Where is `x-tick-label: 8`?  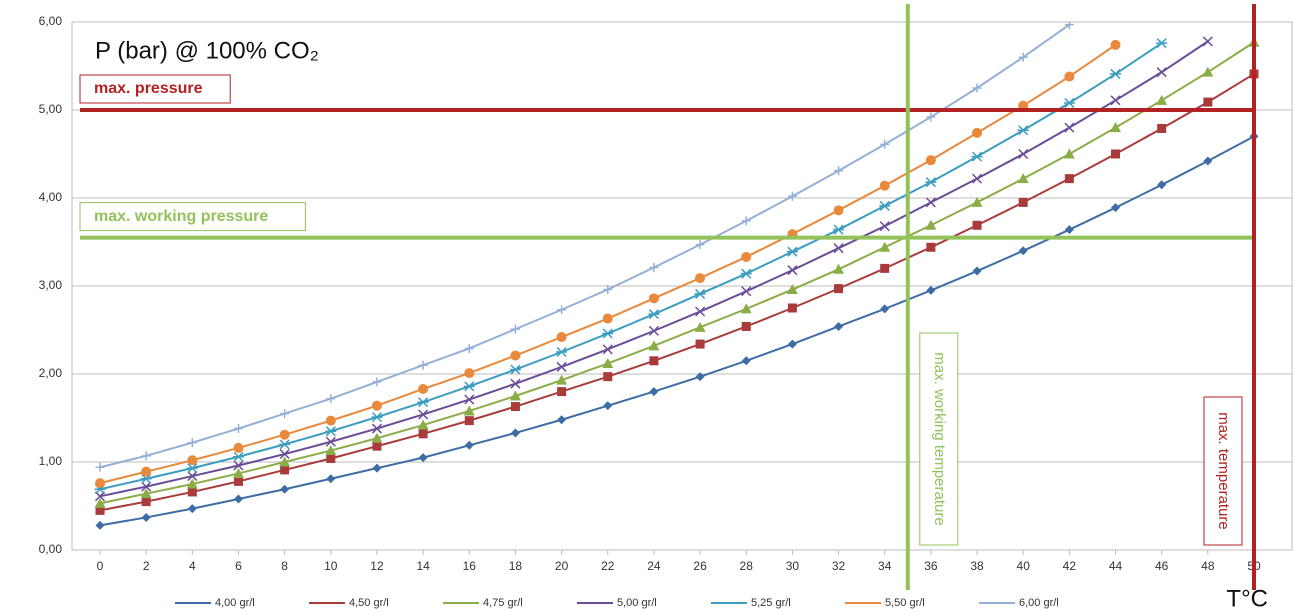
x-tick-label: 8 is located at coordinates (284, 566).